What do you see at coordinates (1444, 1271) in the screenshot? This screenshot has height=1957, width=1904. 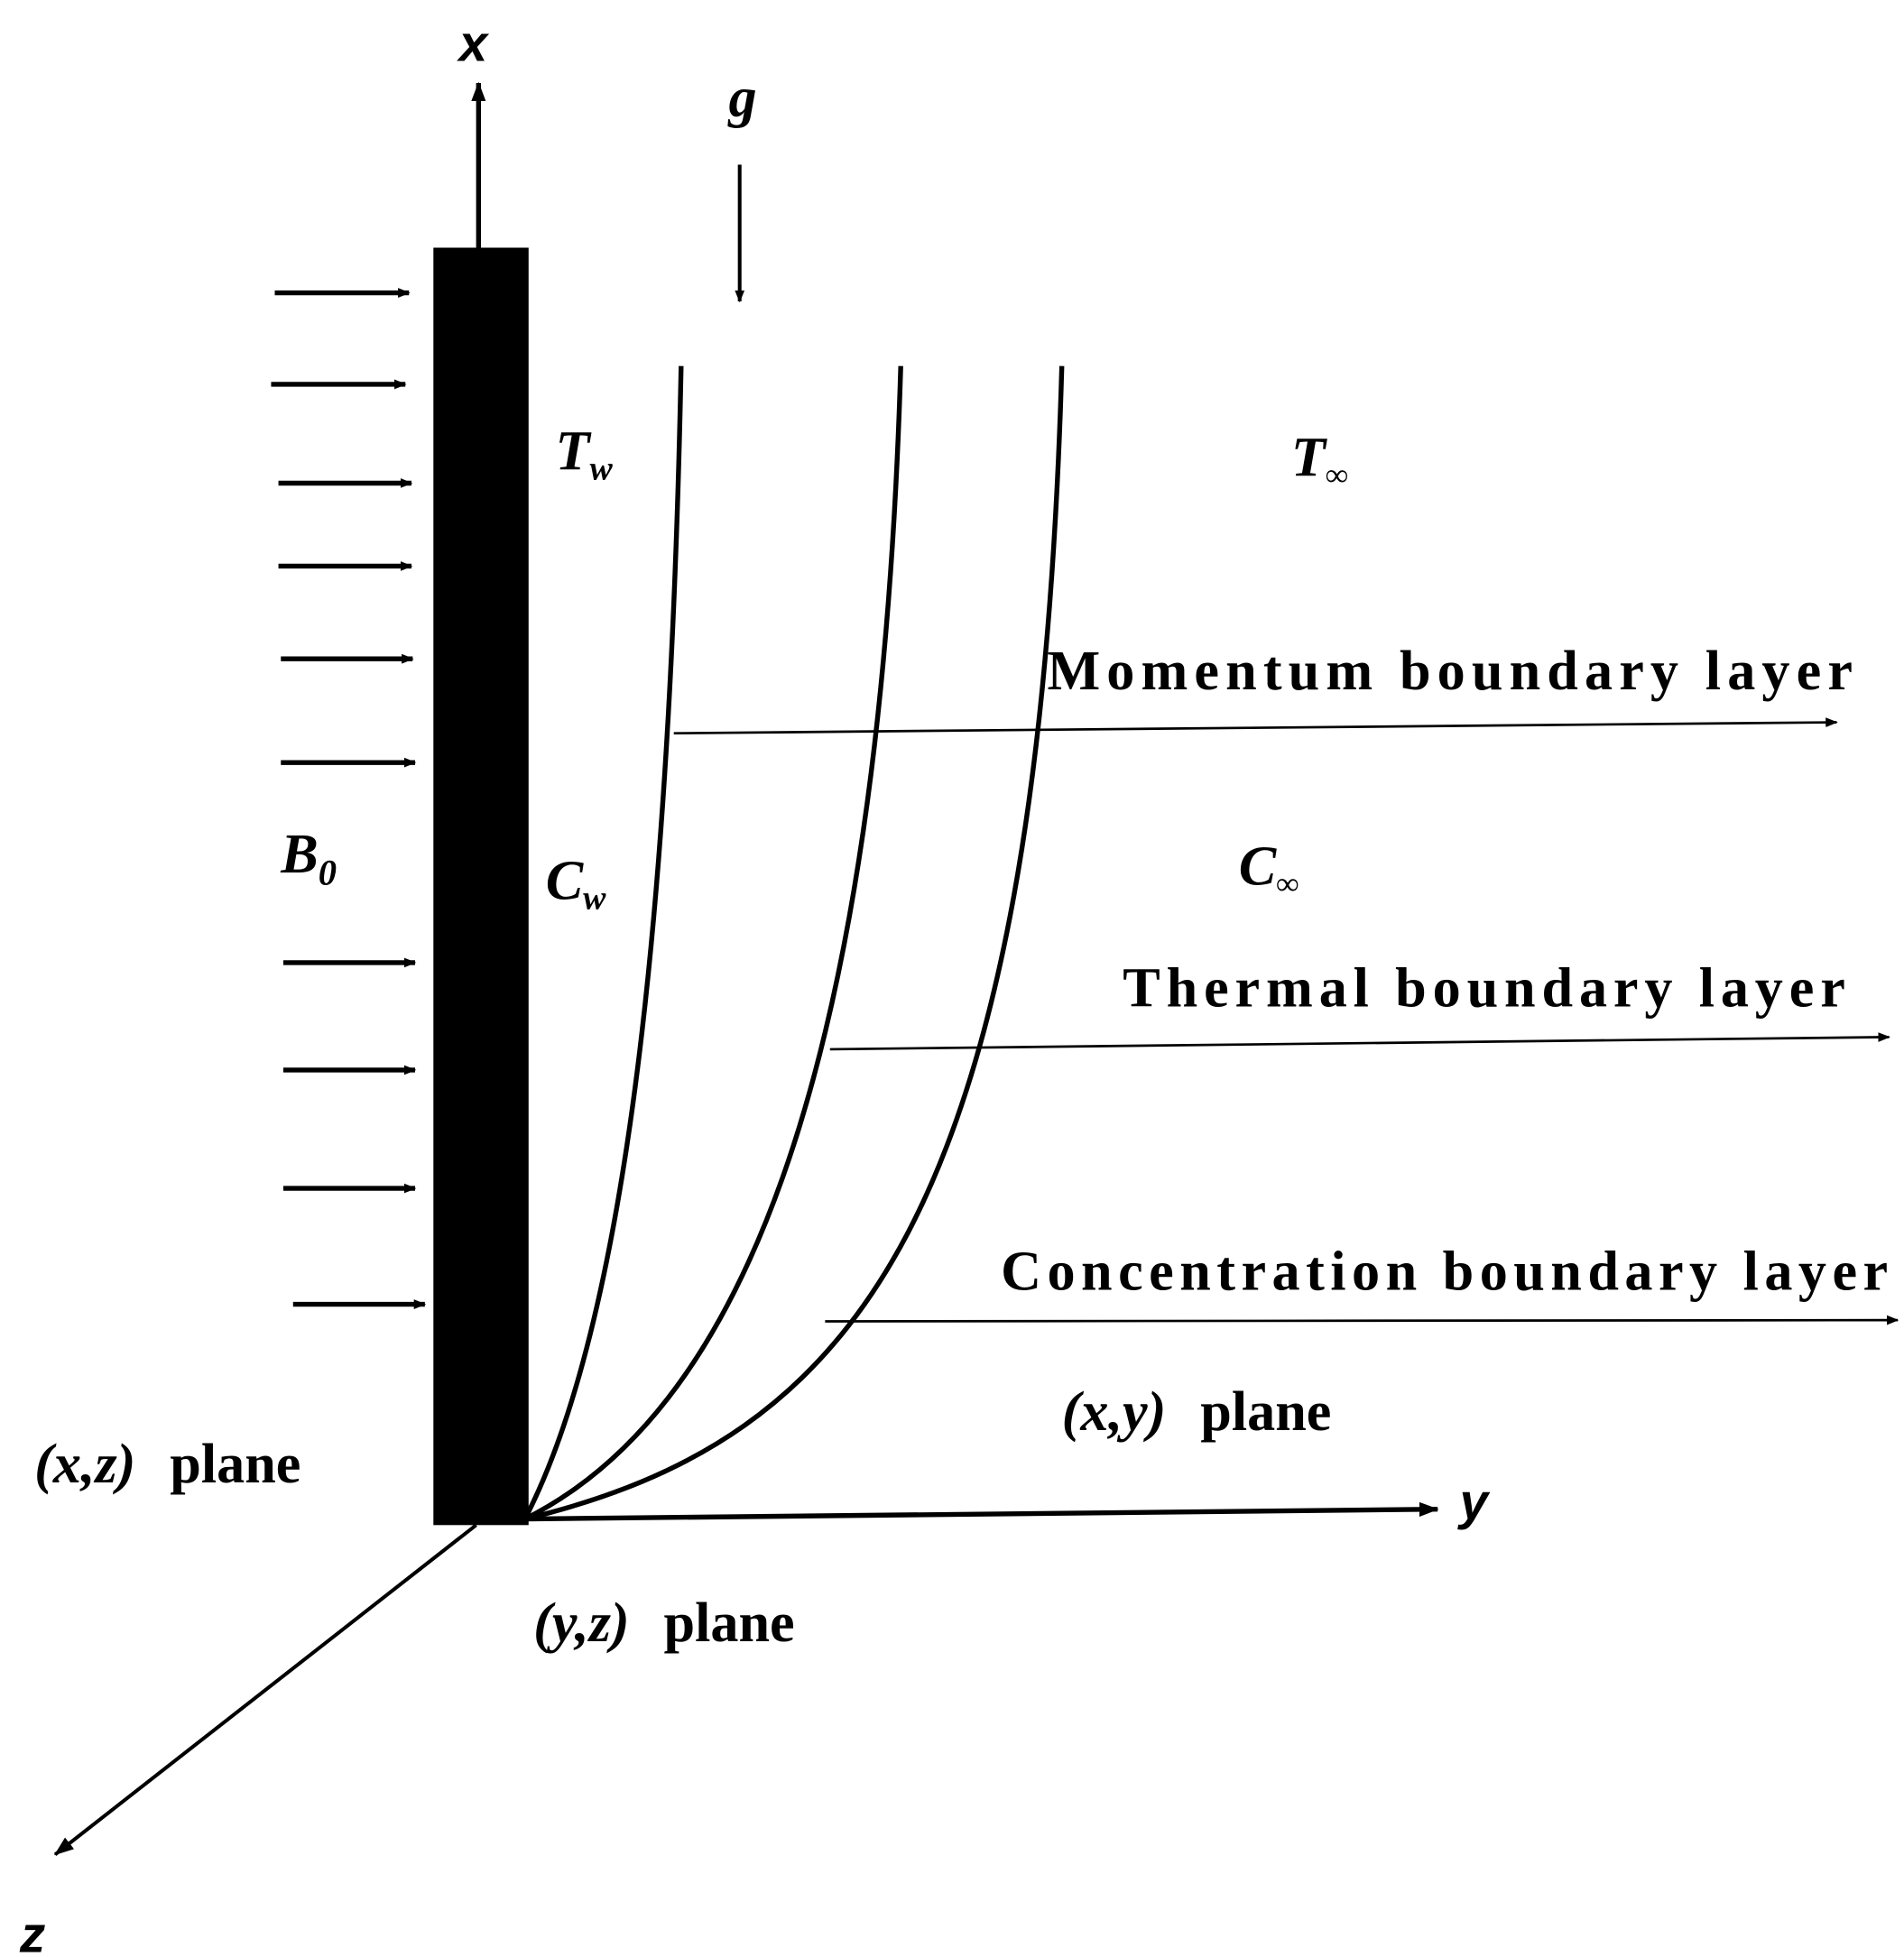 I see `concentration-boundary-label: Concentration boundary layer` at bounding box center [1444, 1271].